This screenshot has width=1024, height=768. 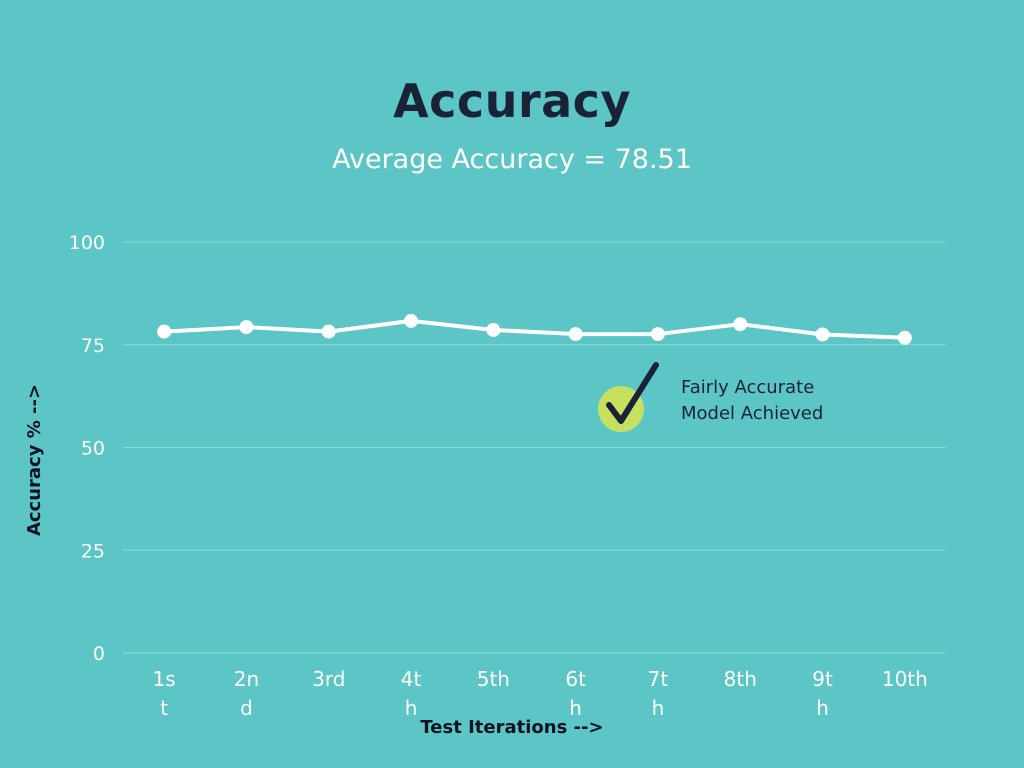 I want to click on x-tick-label-line: 1s, so click(x=164, y=679).